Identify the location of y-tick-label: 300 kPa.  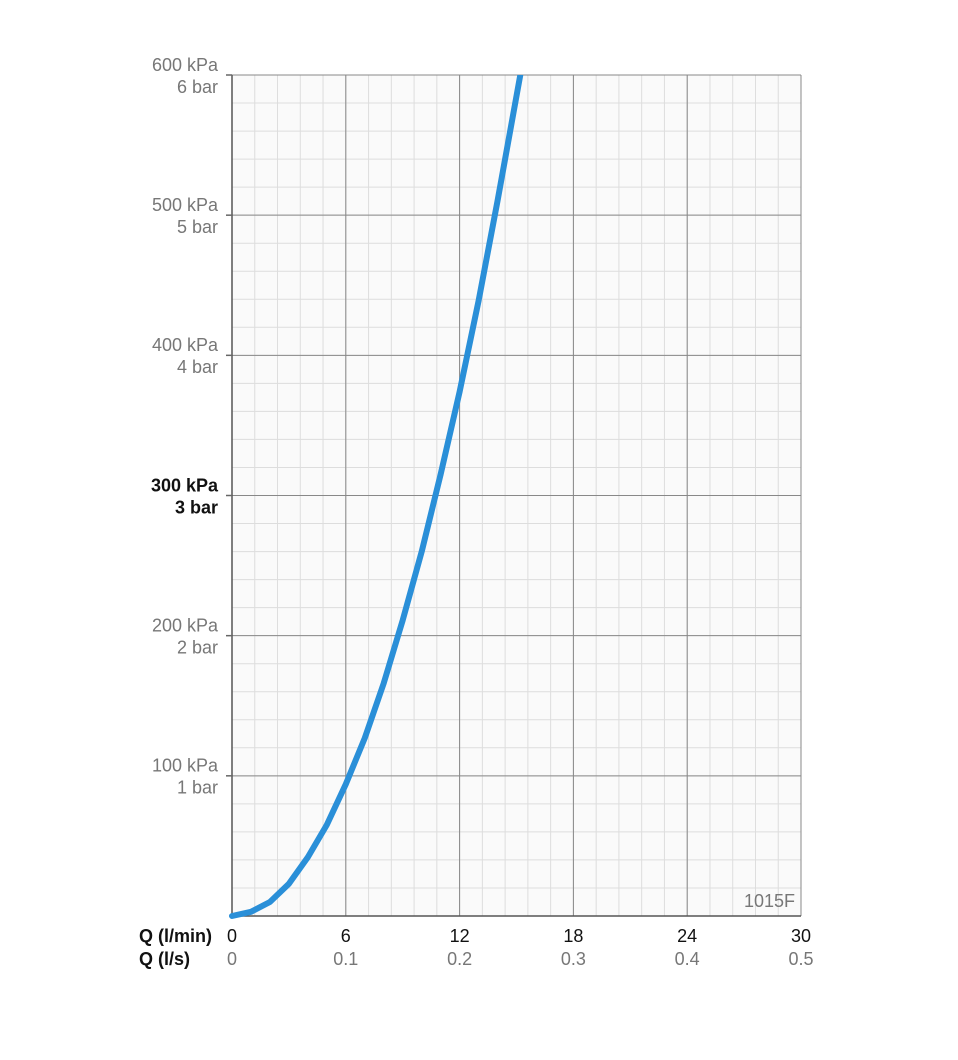
(185, 485).